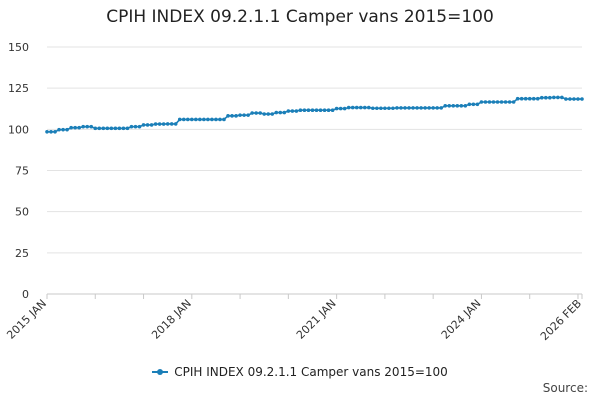 The image size is (600, 400). Describe the element at coordinates (18, 47) in the screenshot. I see `y-tick-label: 150` at that location.